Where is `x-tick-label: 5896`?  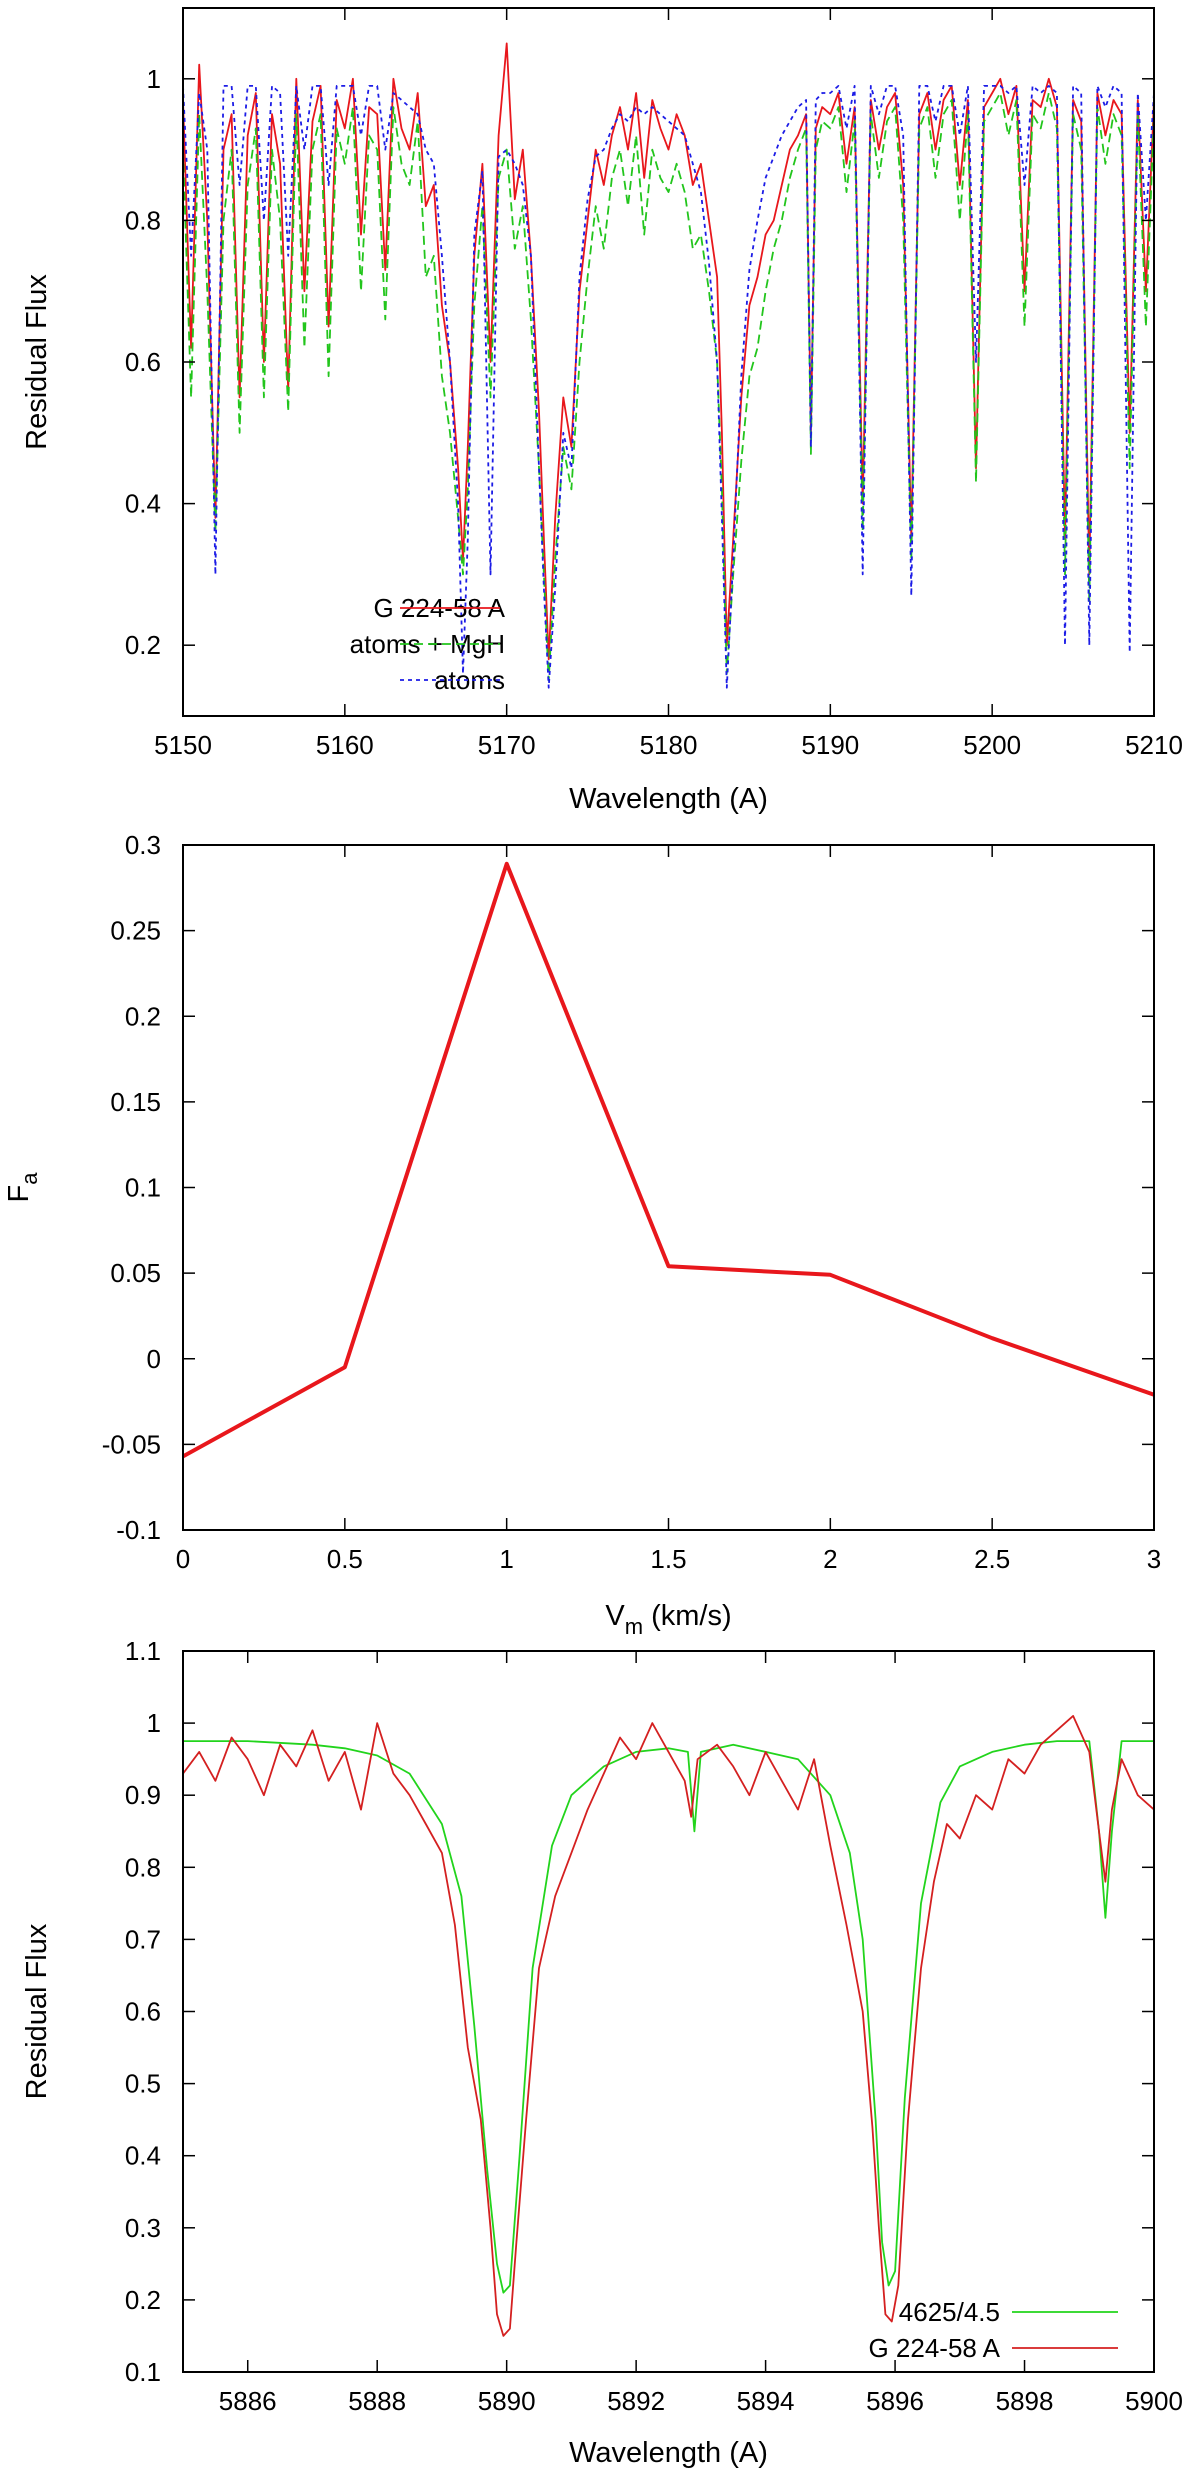 x-tick-label: 5896 is located at coordinates (895, 2401).